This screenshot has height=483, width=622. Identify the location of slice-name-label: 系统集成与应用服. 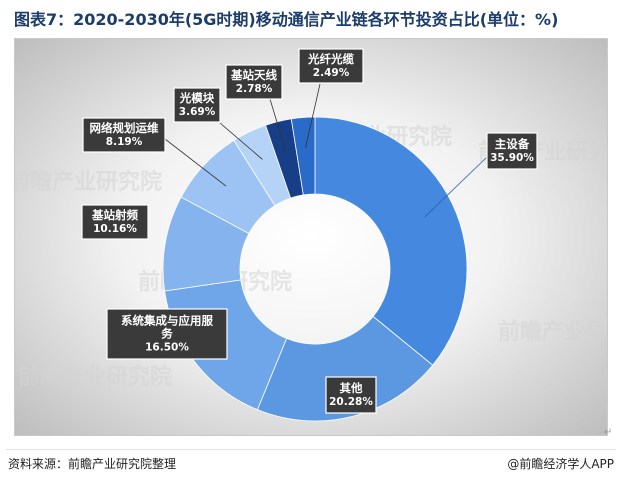
(167, 321).